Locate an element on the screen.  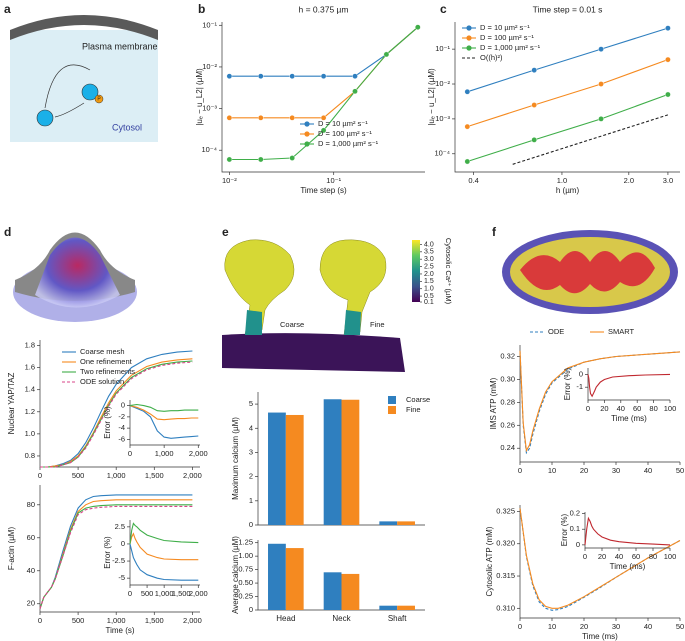
legend-label: ODE is located at coordinates (556, 331).